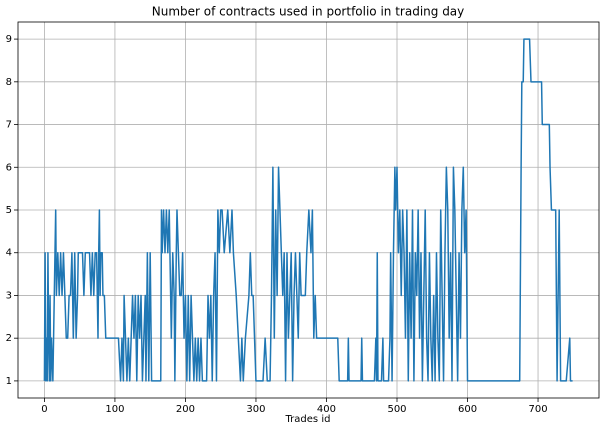 The width and height of the screenshot is (605, 431). Describe the element at coordinates (114, 409) in the screenshot. I see `x-tick-label: 100` at that location.